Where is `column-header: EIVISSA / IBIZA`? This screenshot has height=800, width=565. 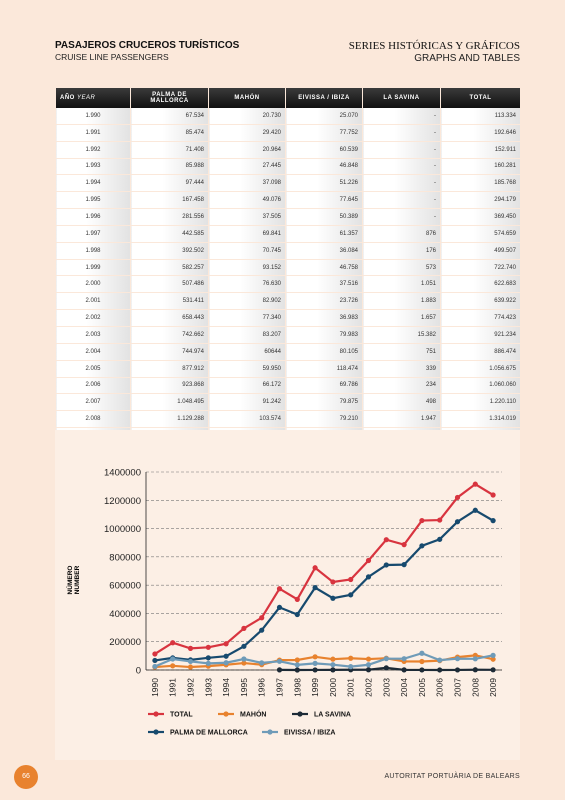
column-header: EIVISSA / IBIZA is located at coordinates (324, 98).